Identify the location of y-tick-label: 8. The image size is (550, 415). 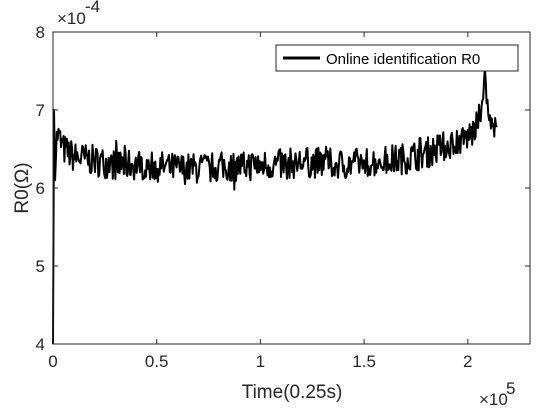
(40, 32).